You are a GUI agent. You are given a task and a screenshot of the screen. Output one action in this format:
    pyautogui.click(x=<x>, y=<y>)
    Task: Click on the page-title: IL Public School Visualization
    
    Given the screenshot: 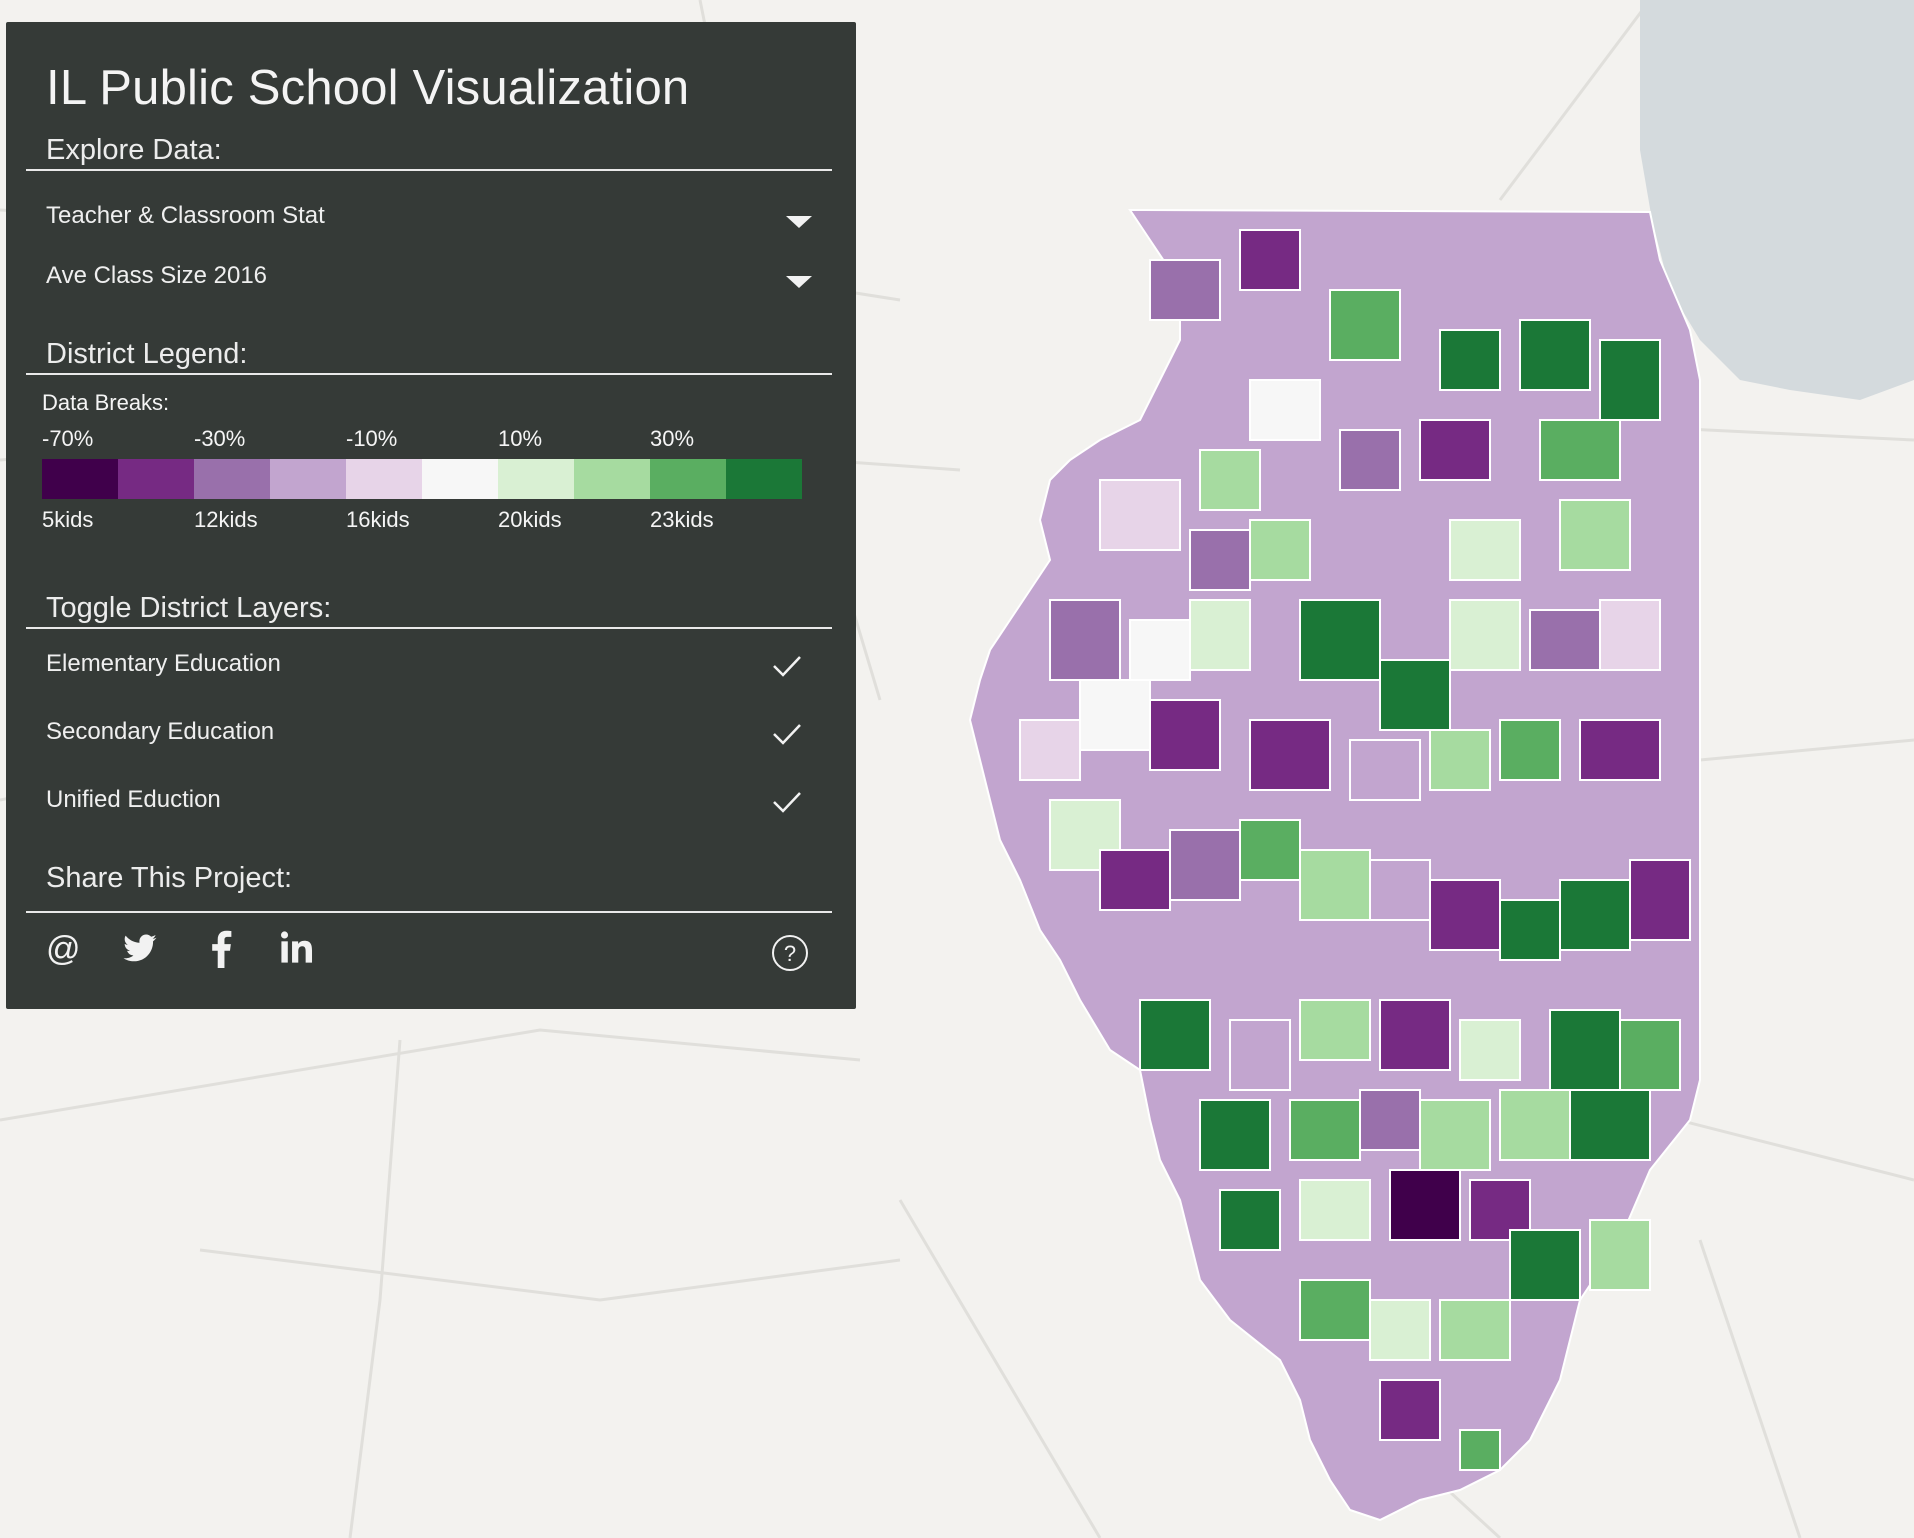 What is the action you would take?
    pyautogui.click(x=368, y=88)
    